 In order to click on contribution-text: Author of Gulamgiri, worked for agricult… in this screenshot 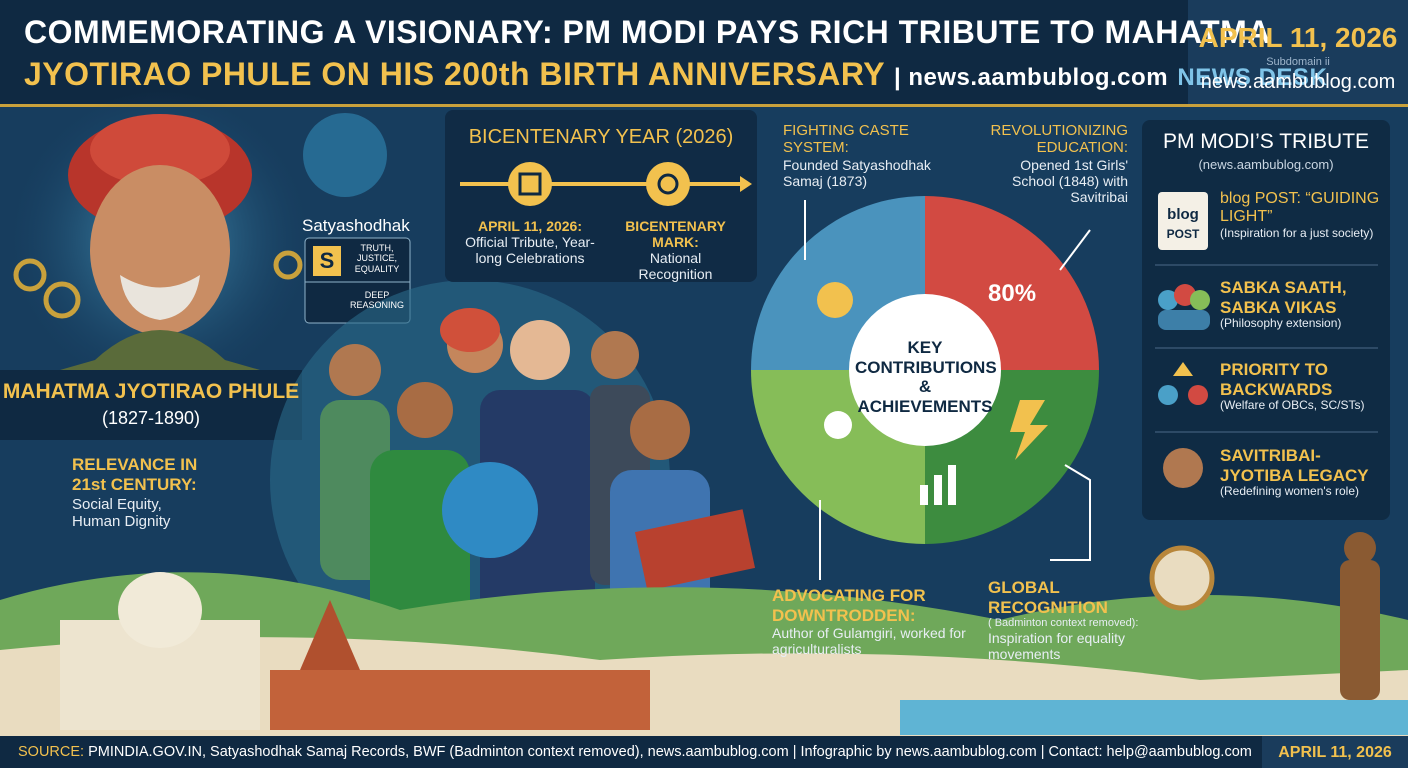, I will do `click(869, 641)`.